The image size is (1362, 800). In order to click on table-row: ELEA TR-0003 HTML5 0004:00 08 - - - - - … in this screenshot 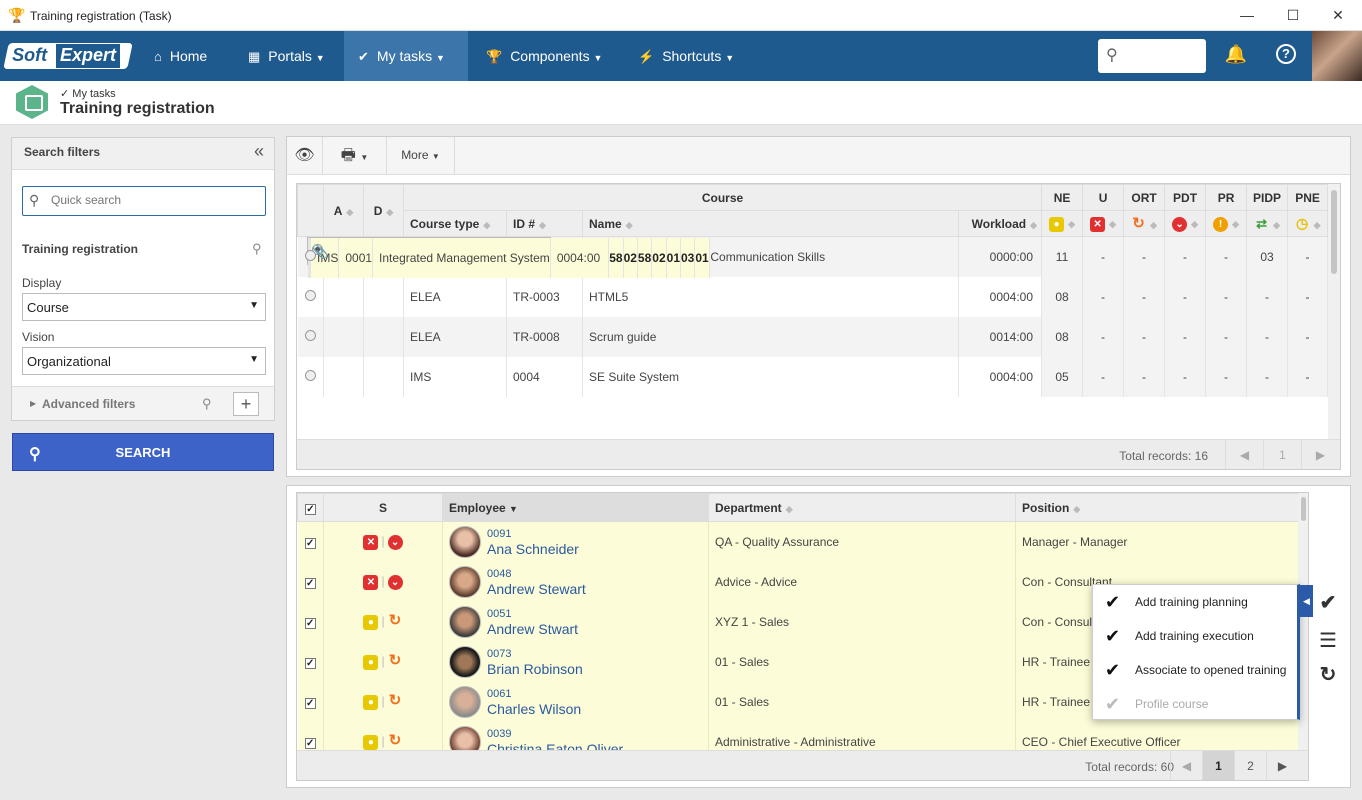, I will do `click(813, 297)`.